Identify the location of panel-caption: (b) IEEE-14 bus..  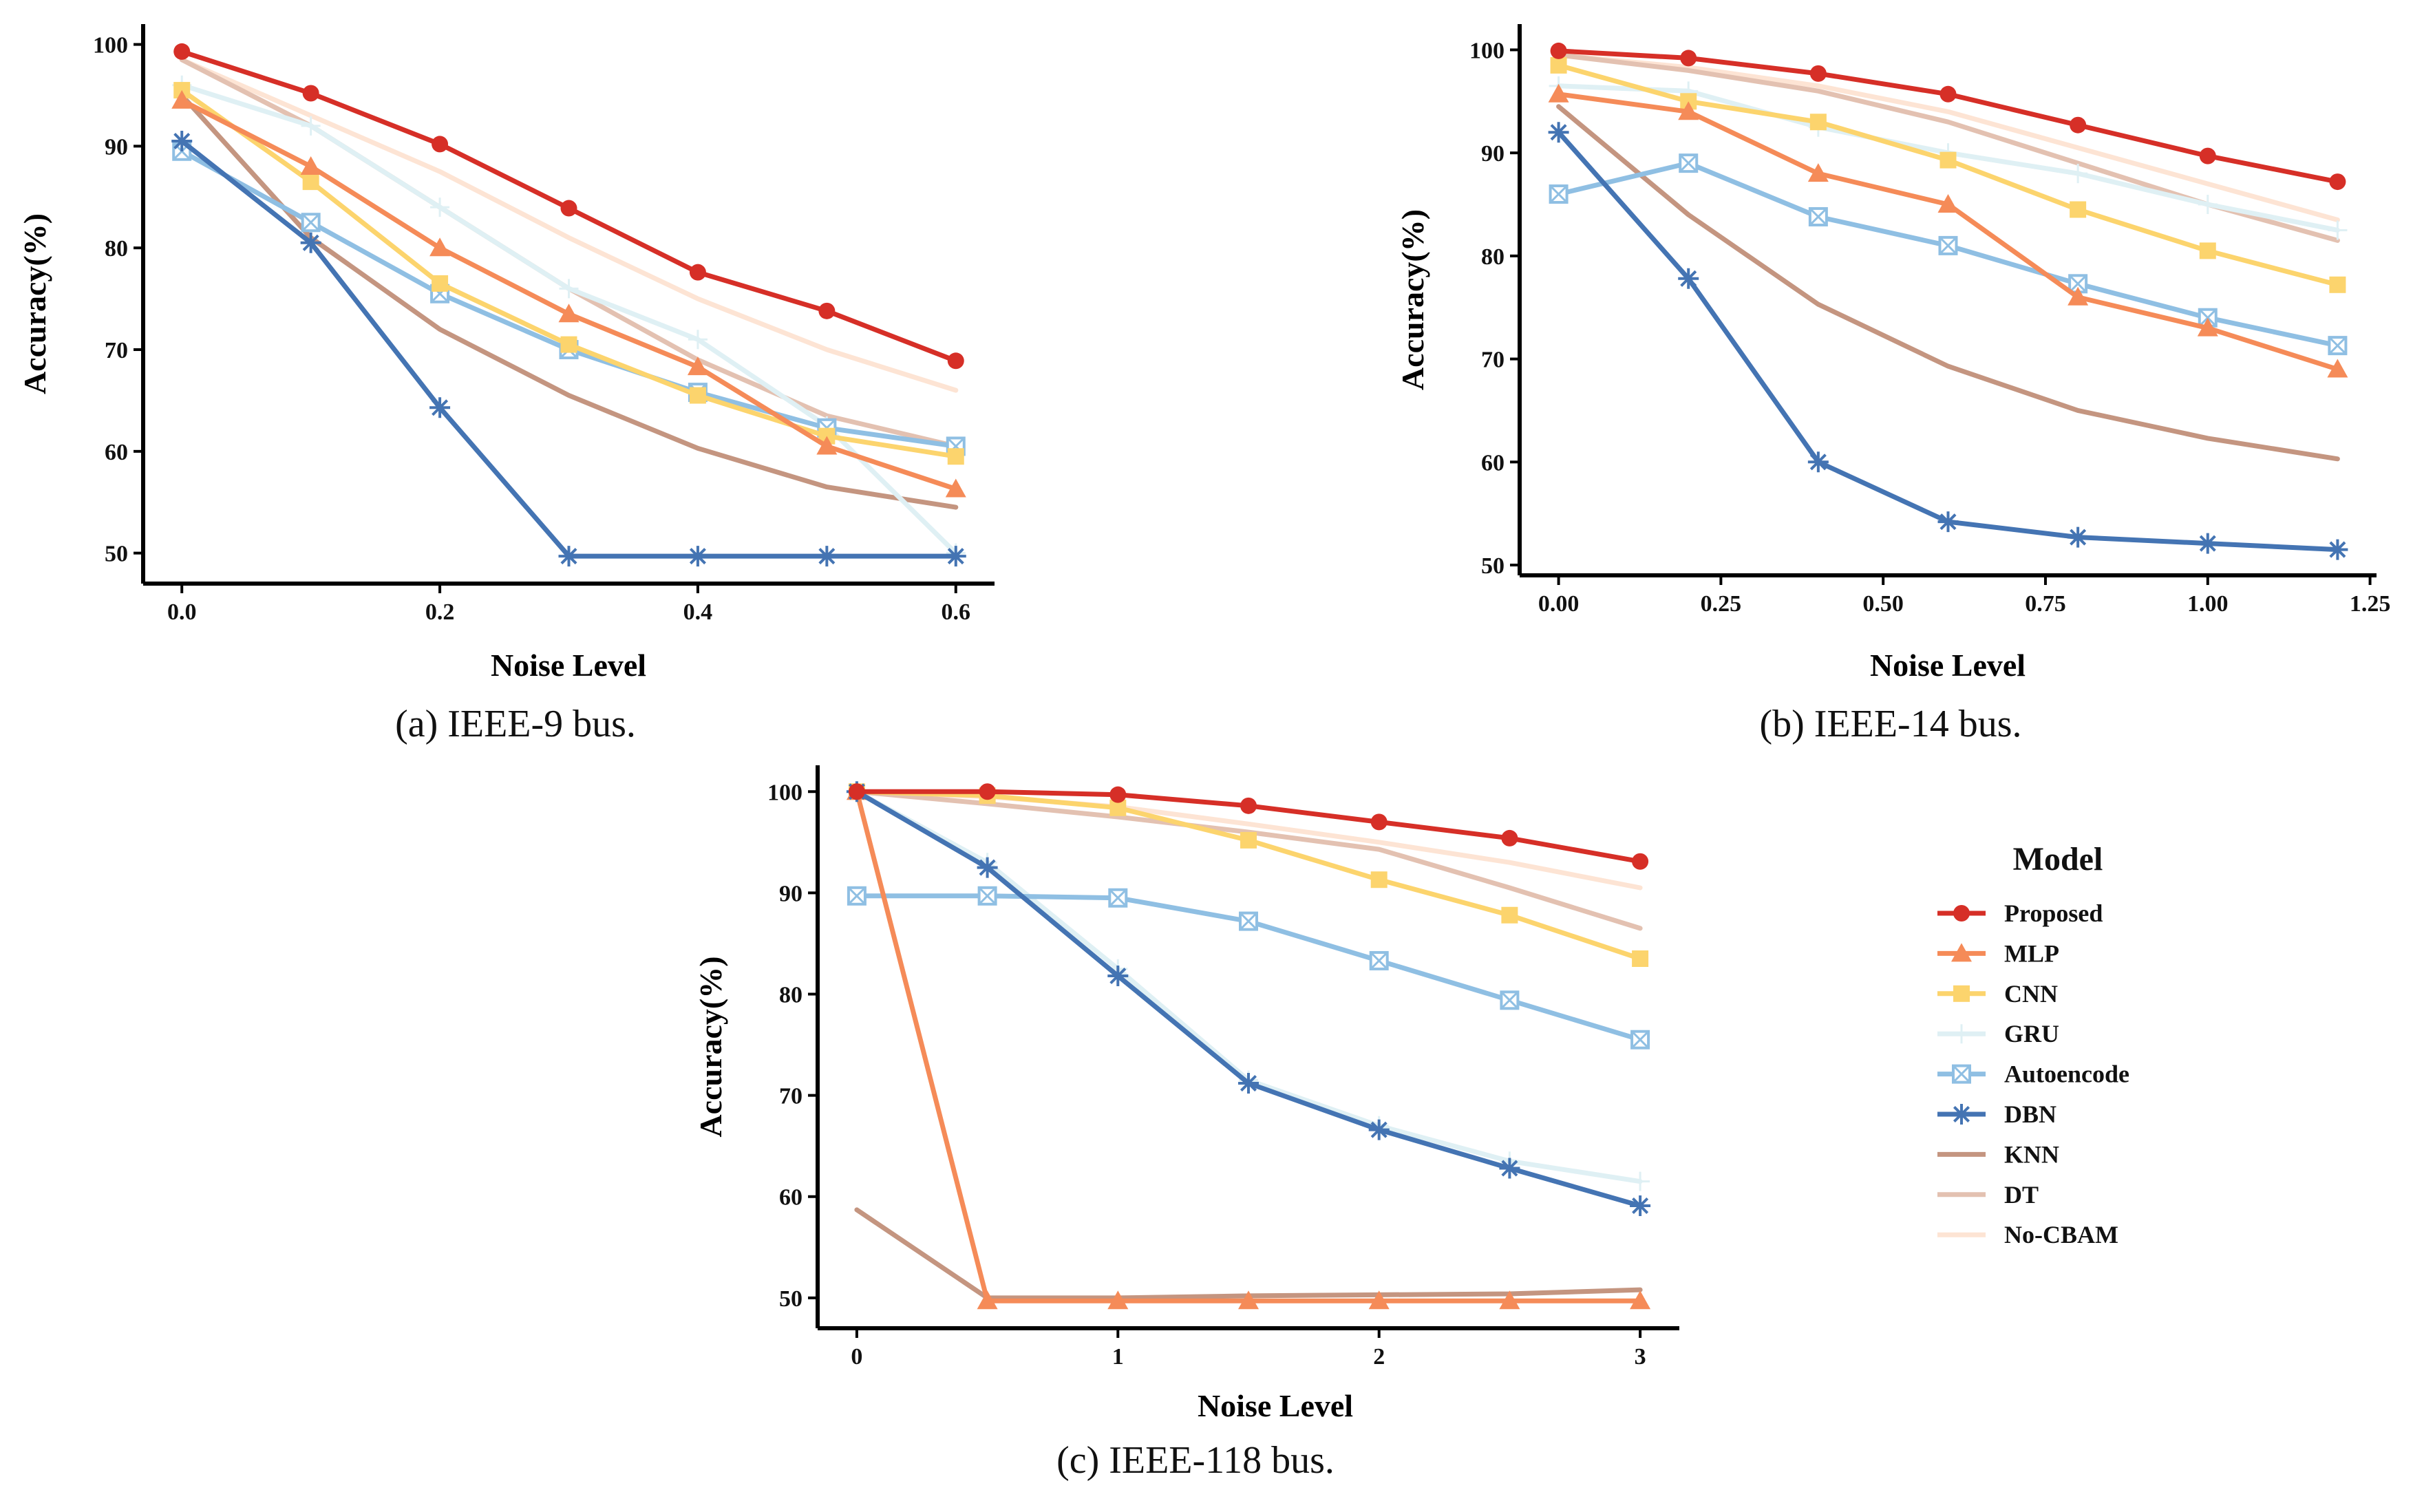
(1890, 724).